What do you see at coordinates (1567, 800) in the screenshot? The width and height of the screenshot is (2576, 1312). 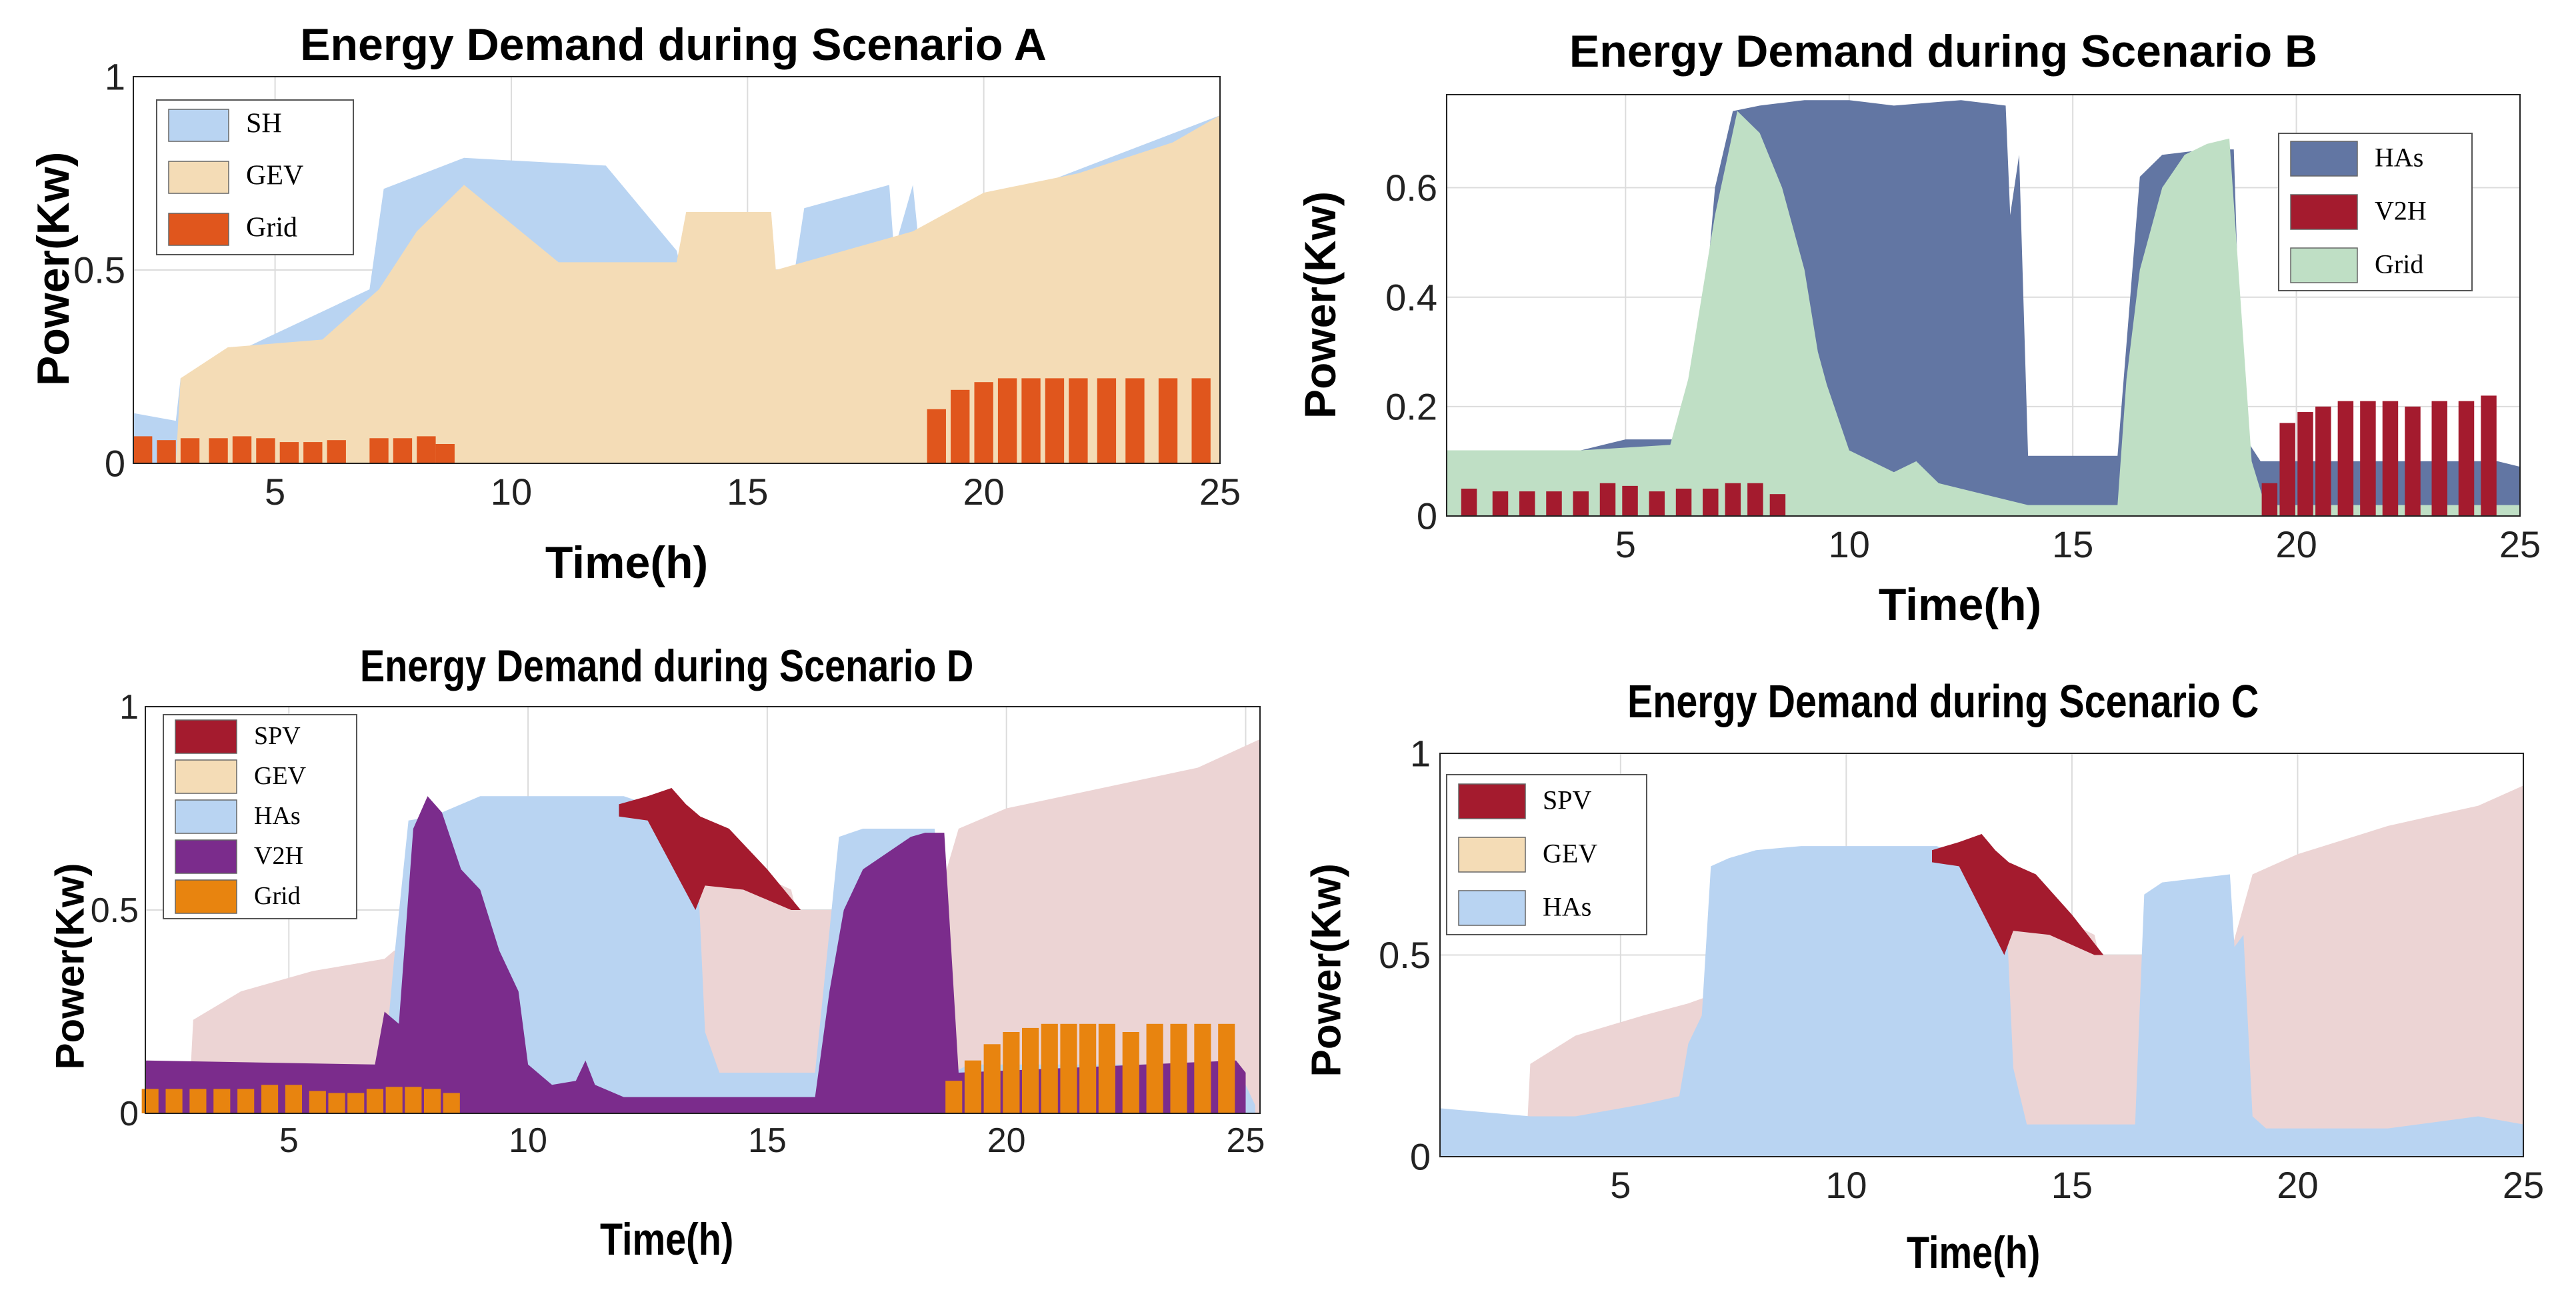 I see `legend-label-spv: SPV` at bounding box center [1567, 800].